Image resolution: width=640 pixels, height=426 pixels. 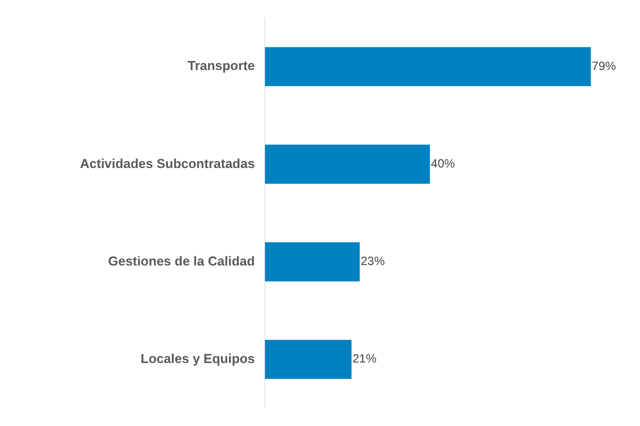 What do you see at coordinates (373, 261) in the screenshot?
I see `data-label: 23%` at bounding box center [373, 261].